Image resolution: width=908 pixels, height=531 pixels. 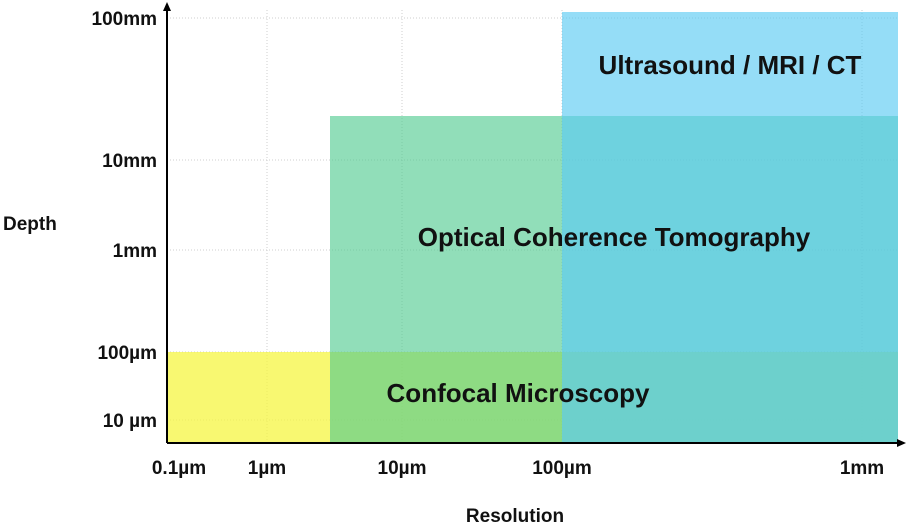 What do you see at coordinates (562, 468) in the screenshot?
I see `x-tick-label: 100µm` at bounding box center [562, 468].